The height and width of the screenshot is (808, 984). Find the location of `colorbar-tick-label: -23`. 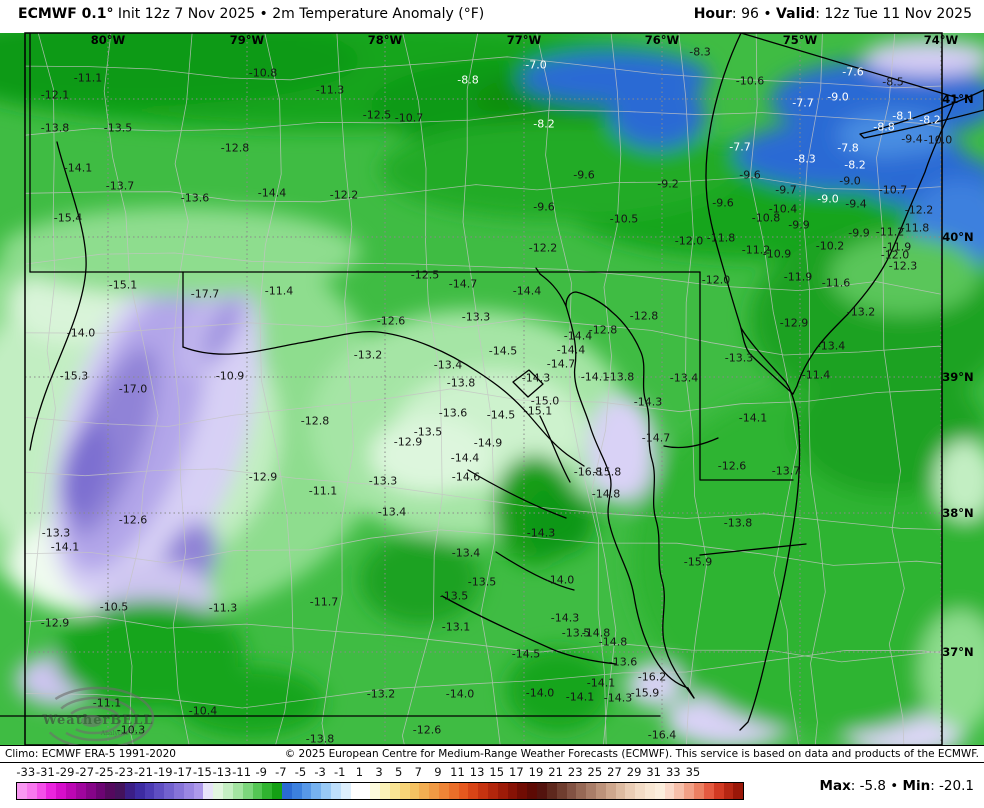

colorbar-tick-label: -23 is located at coordinates (124, 772).